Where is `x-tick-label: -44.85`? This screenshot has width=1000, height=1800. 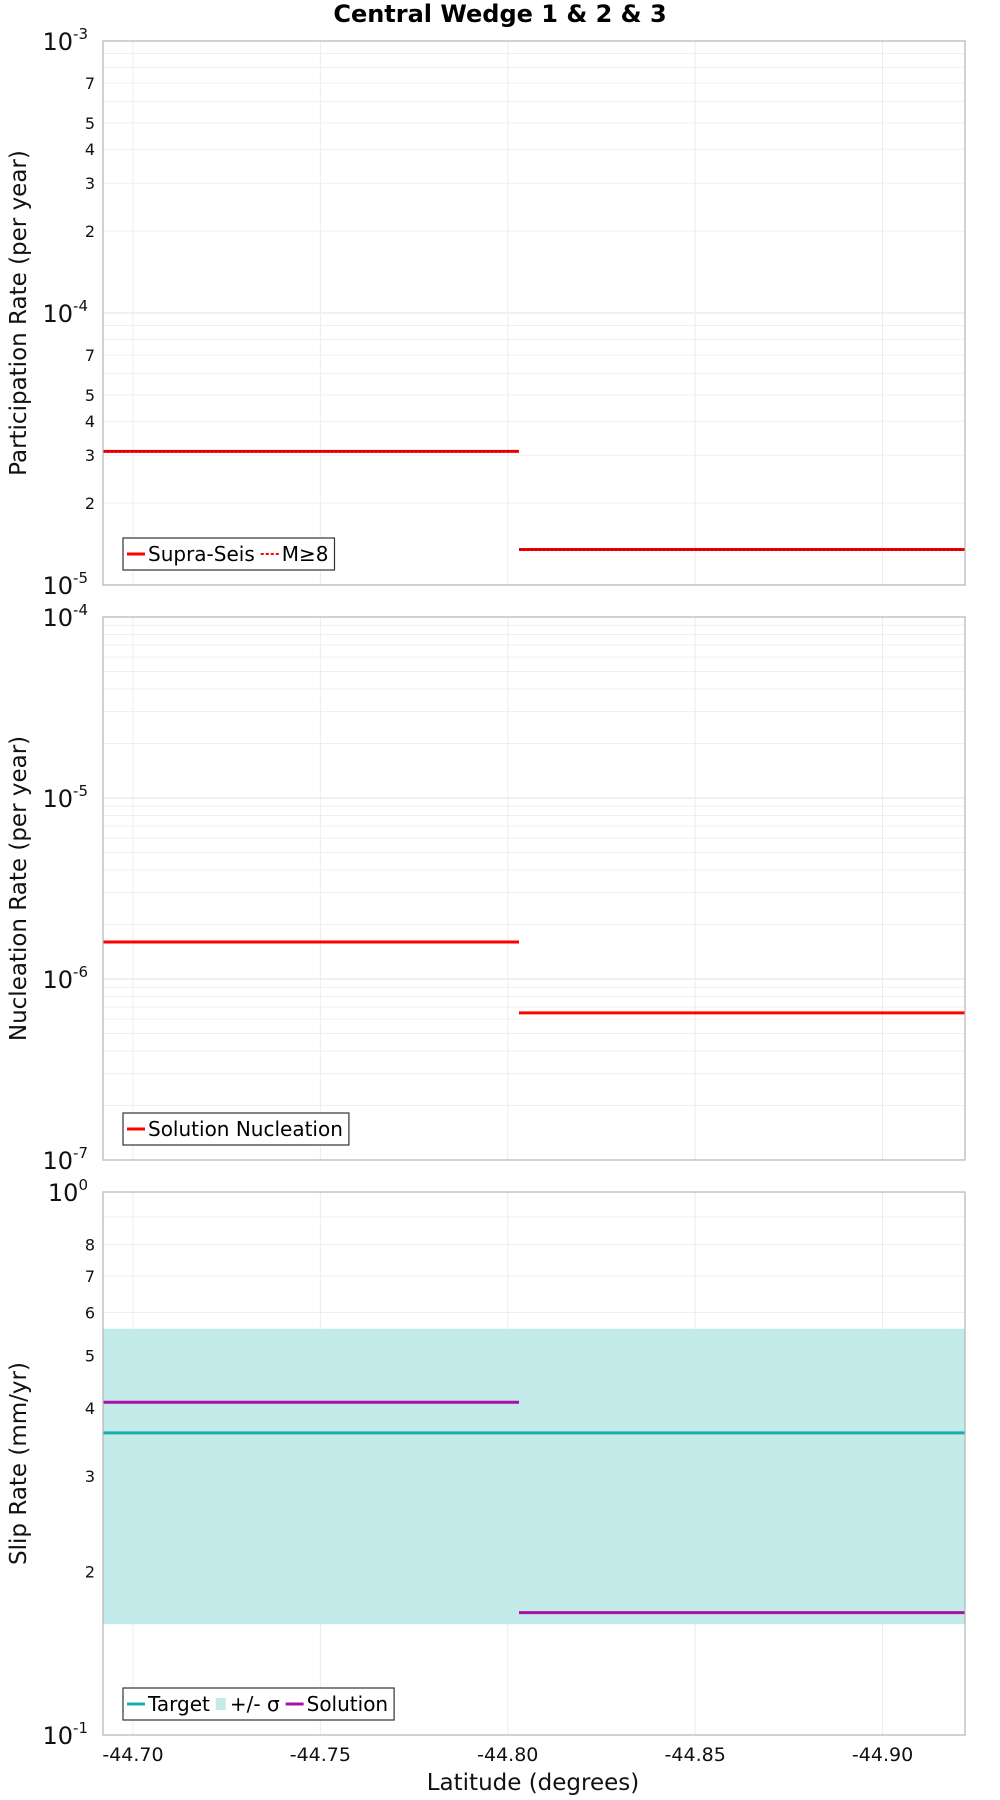 x-tick-label: -44.85 is located at coordinates (695, 1755).